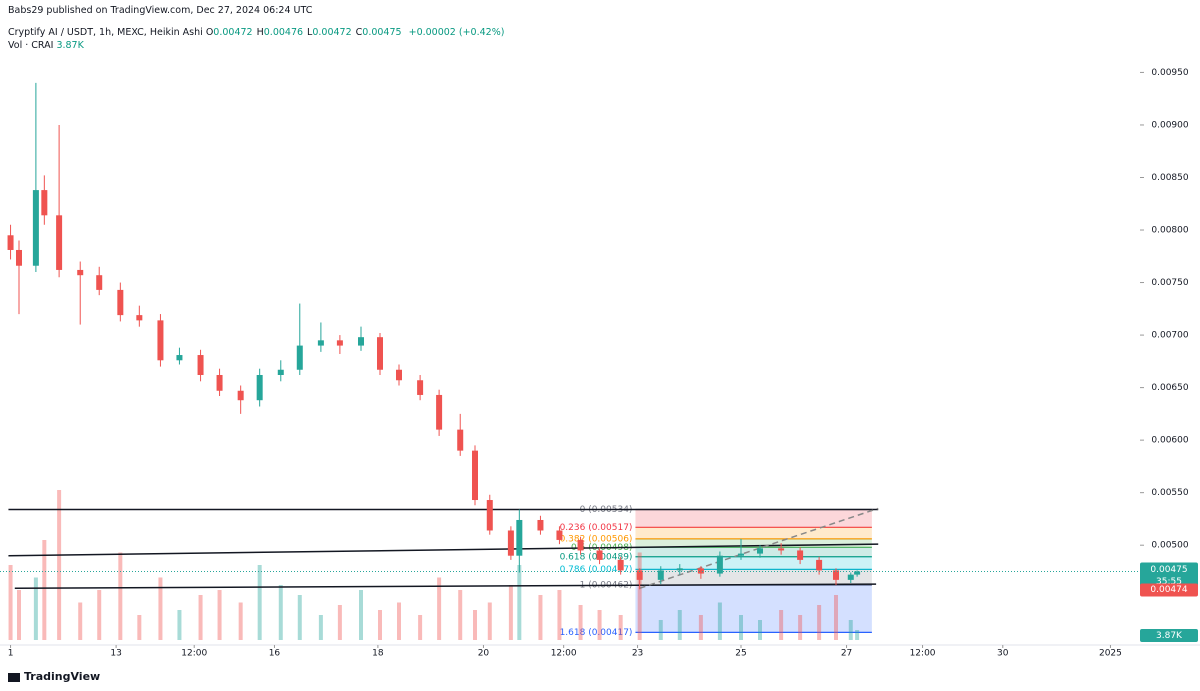 The height and width of the screenshot is (691, 1200). I want to click on field-key: O, so click(209, 32).